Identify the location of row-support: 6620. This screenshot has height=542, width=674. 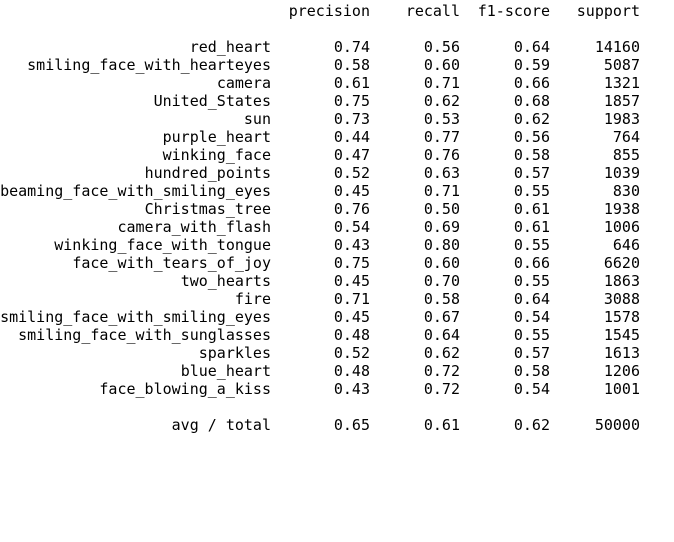
(621, 263).